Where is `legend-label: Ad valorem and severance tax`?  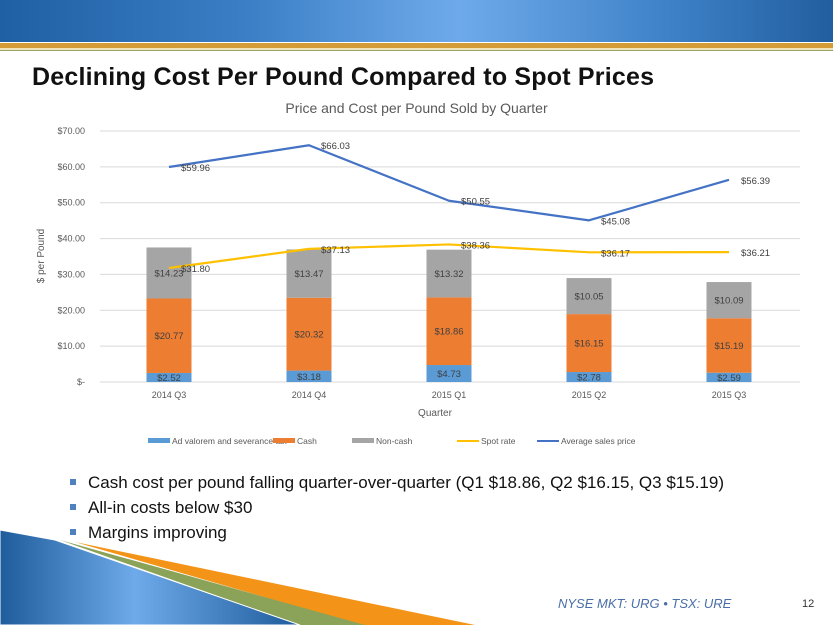
legend-label: Ad valorem and severance tax is located at coordinates (230, 441).